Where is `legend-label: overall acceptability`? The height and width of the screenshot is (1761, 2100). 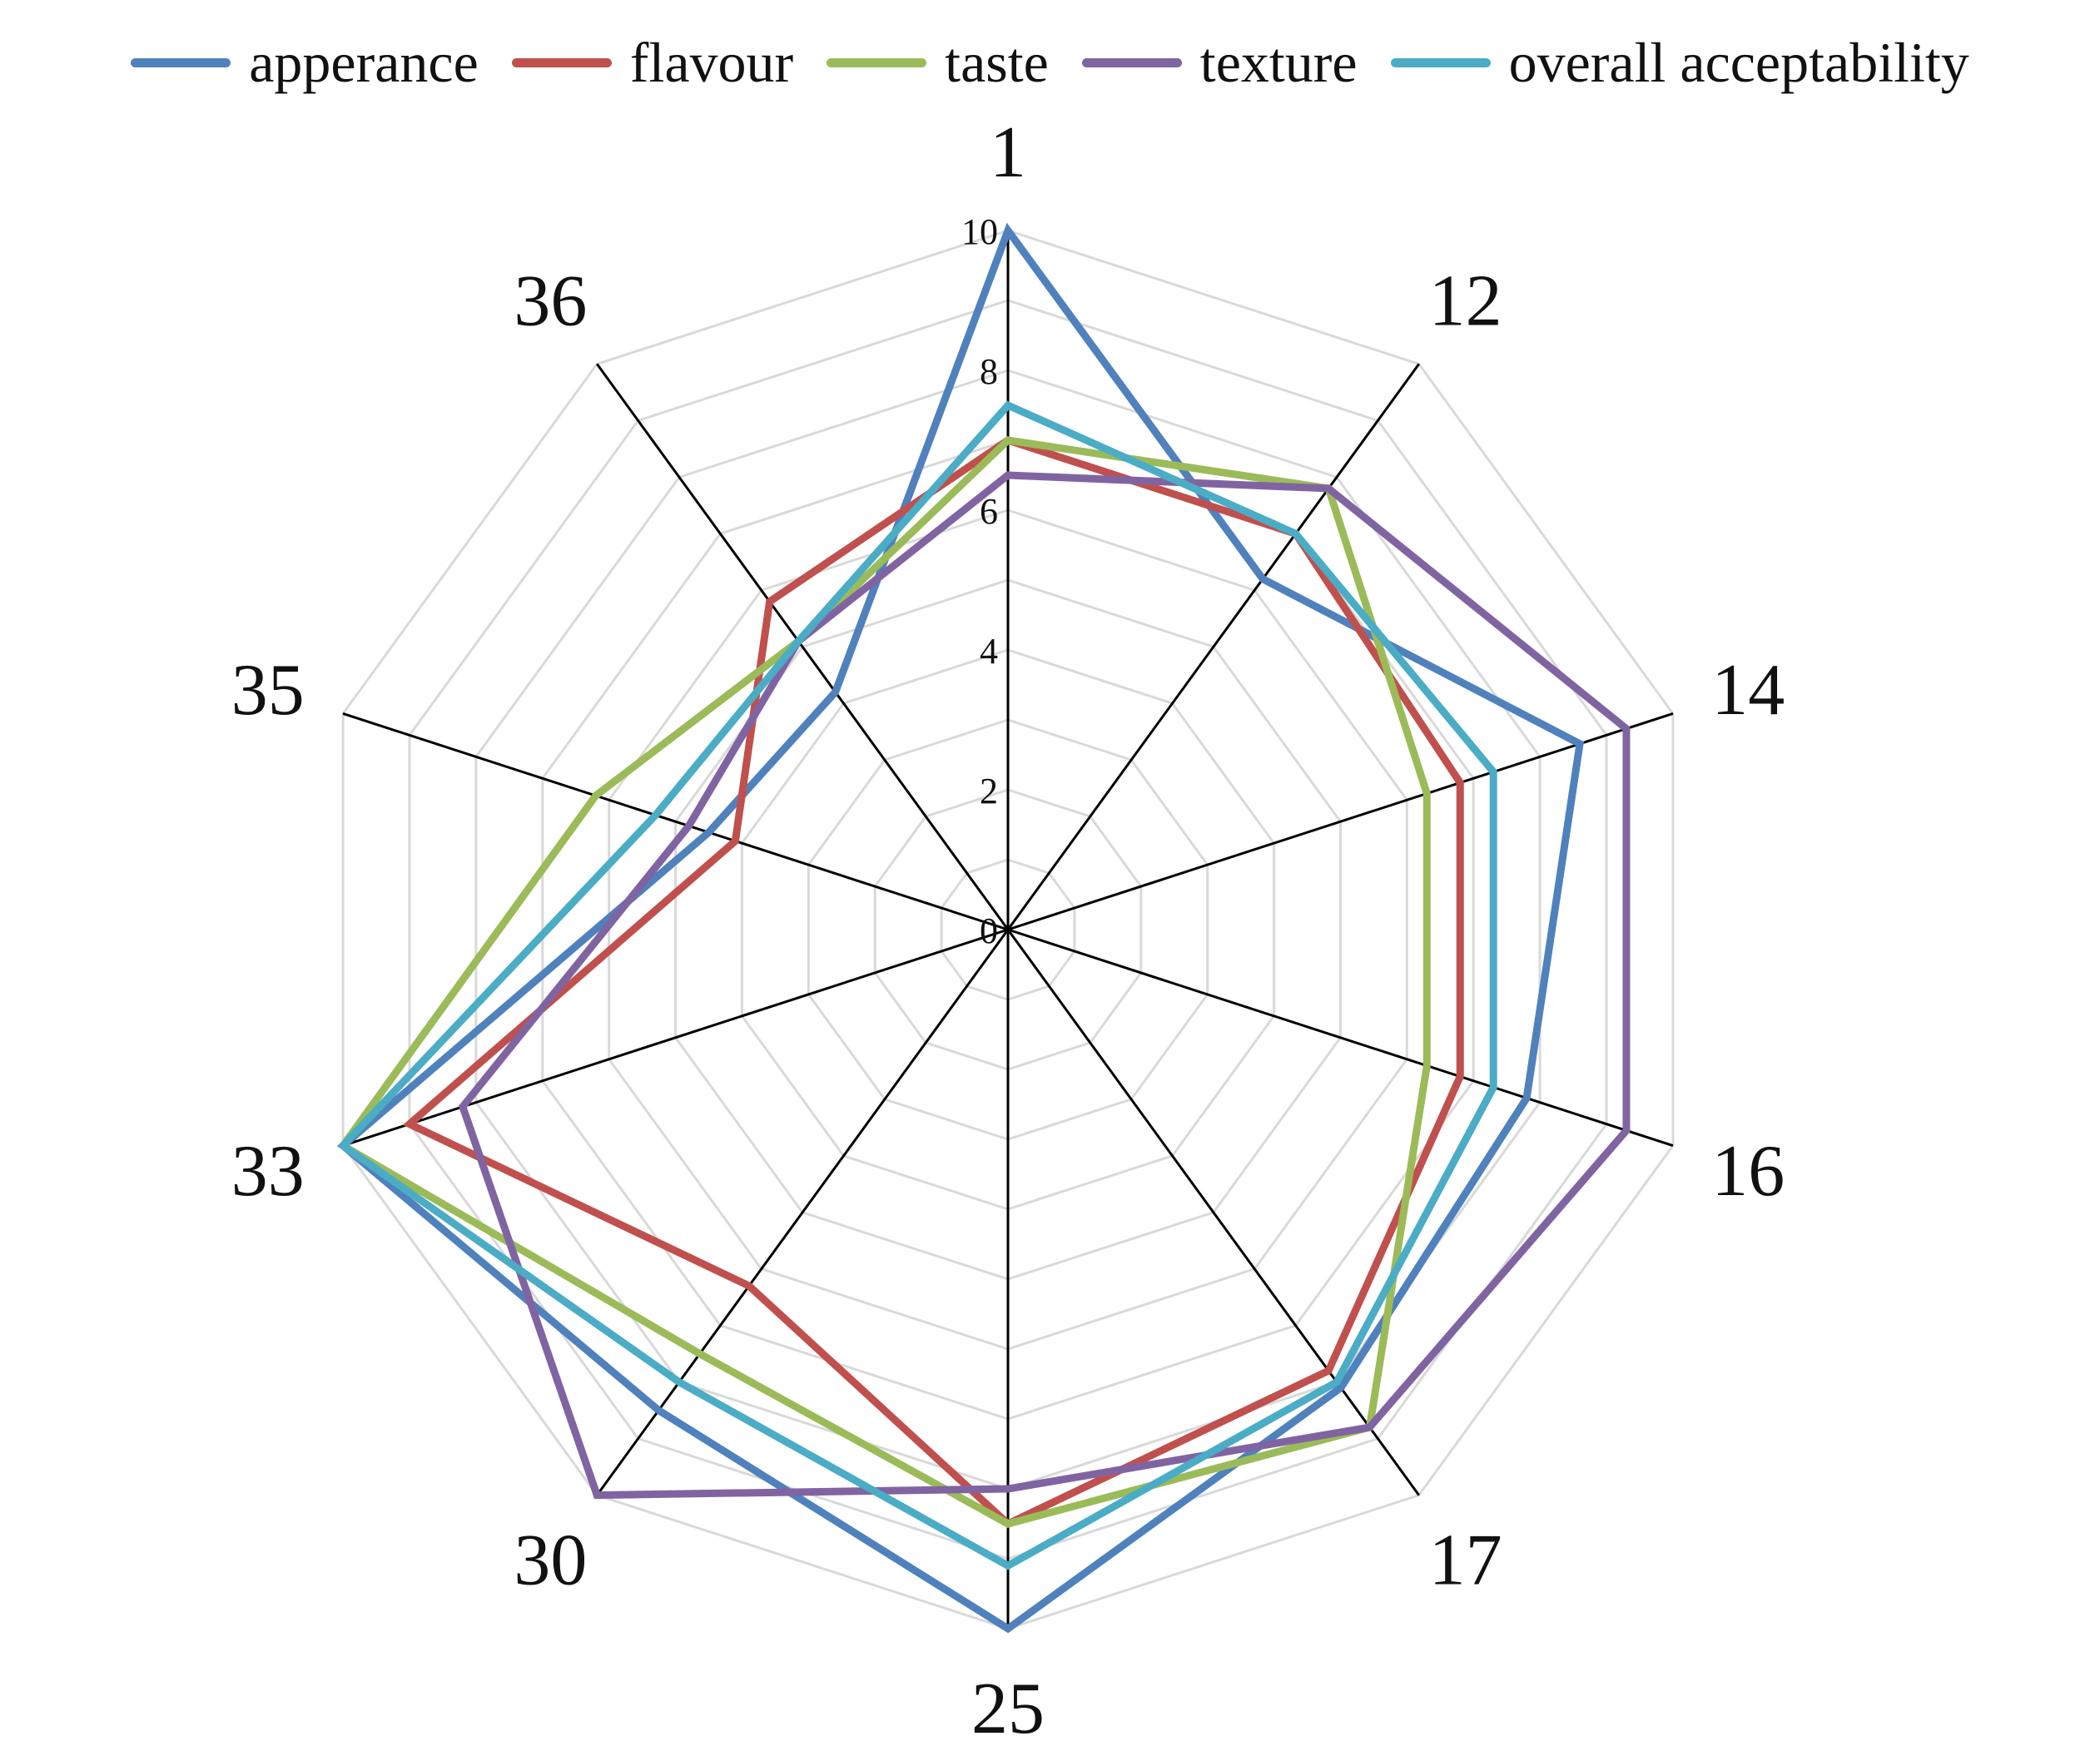 legend-label: overall acceptability is located at coordinates (1739, 62).